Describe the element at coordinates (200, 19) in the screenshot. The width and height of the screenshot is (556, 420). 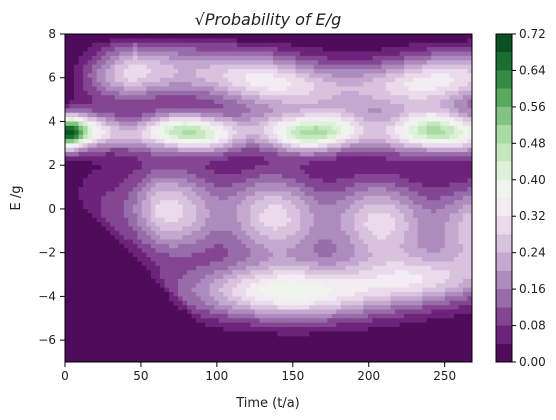
I see `title-root-symbol: √` at that location.